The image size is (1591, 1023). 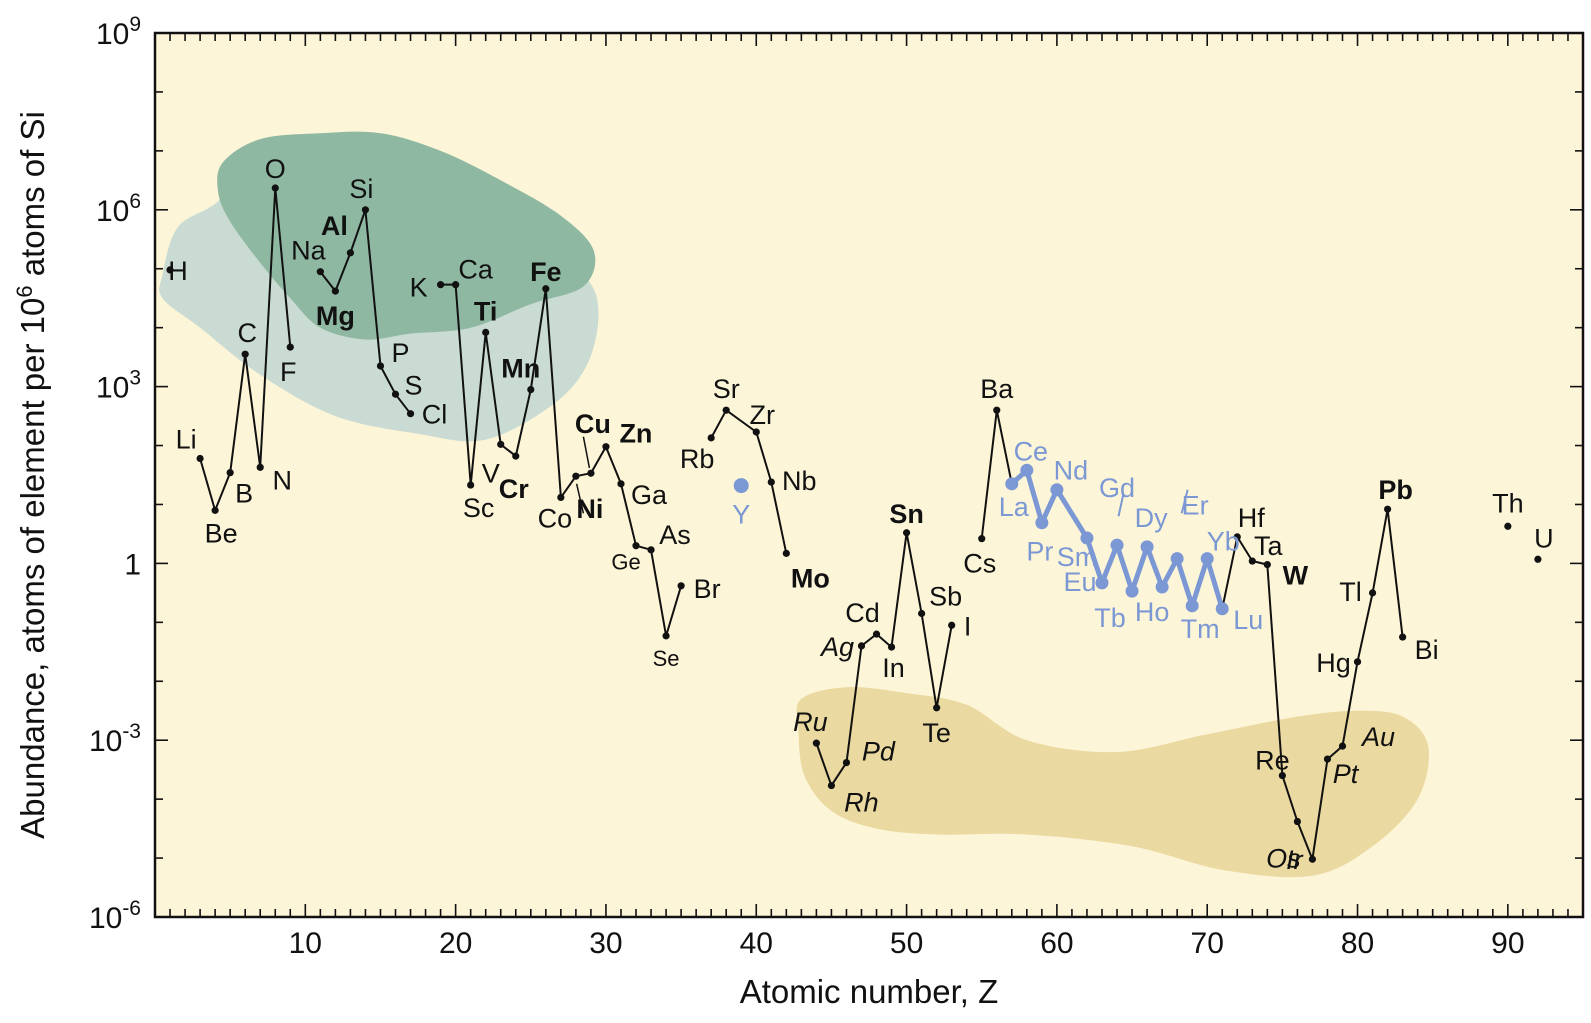 I want to click on y-tick-label: 10⁻³, so click(x=115, y=739).